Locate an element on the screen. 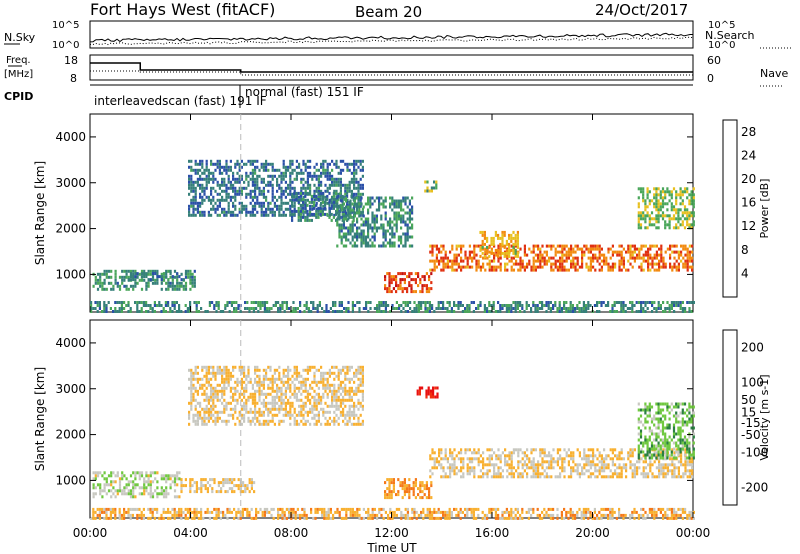 The height and width of the screenshot is (554, 800). station-title: Fort Hays West (fitACF) is located at coordinates (182, 9).